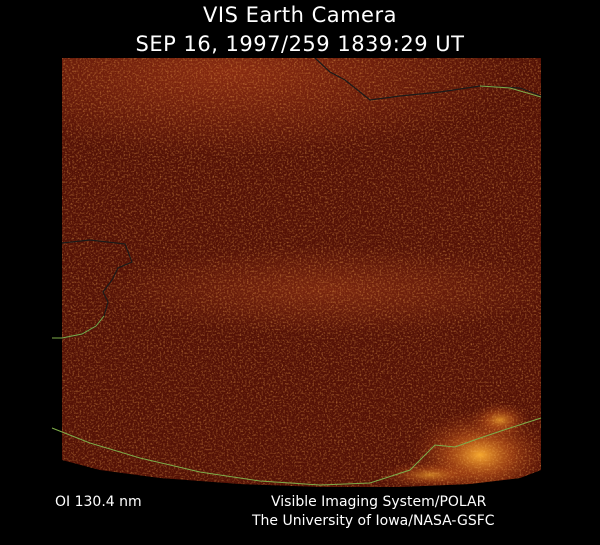  Describe the element at coordinates (373, 521) in the screenshot. I see `institution-label: The University of Iowa/NASA-GSFC` at that location.